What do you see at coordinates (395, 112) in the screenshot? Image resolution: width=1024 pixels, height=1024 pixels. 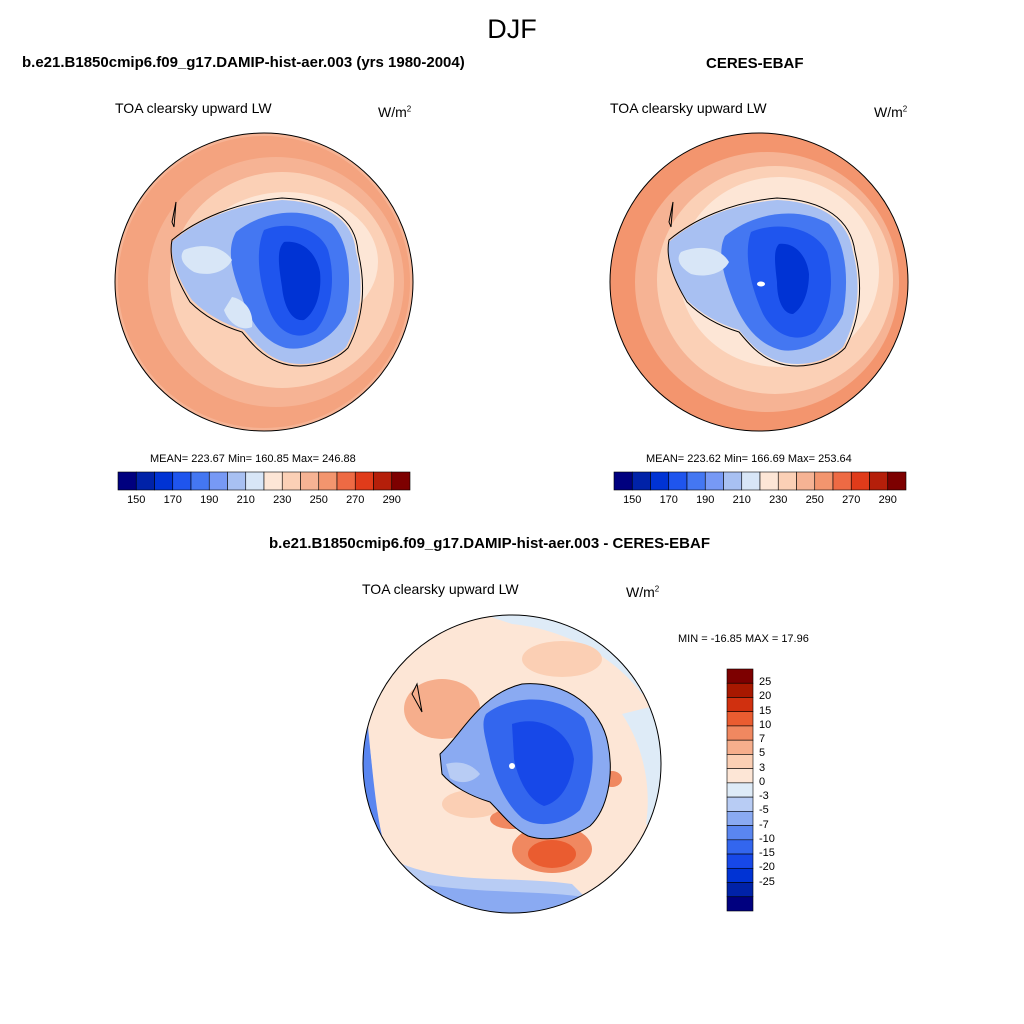 I see `model-units-label: W/m2` at bounding box center [395, 112].